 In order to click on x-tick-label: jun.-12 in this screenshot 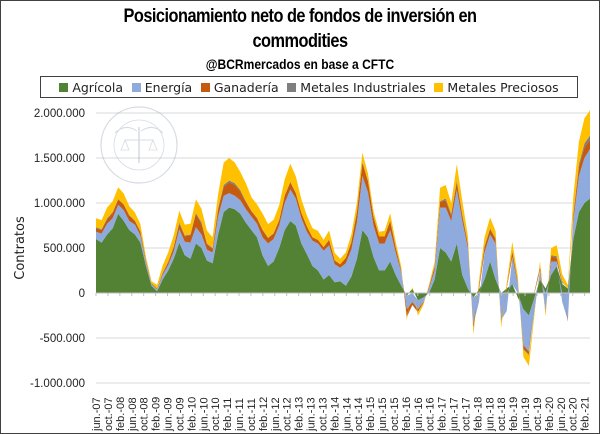, I will do `click(276, 414)`.